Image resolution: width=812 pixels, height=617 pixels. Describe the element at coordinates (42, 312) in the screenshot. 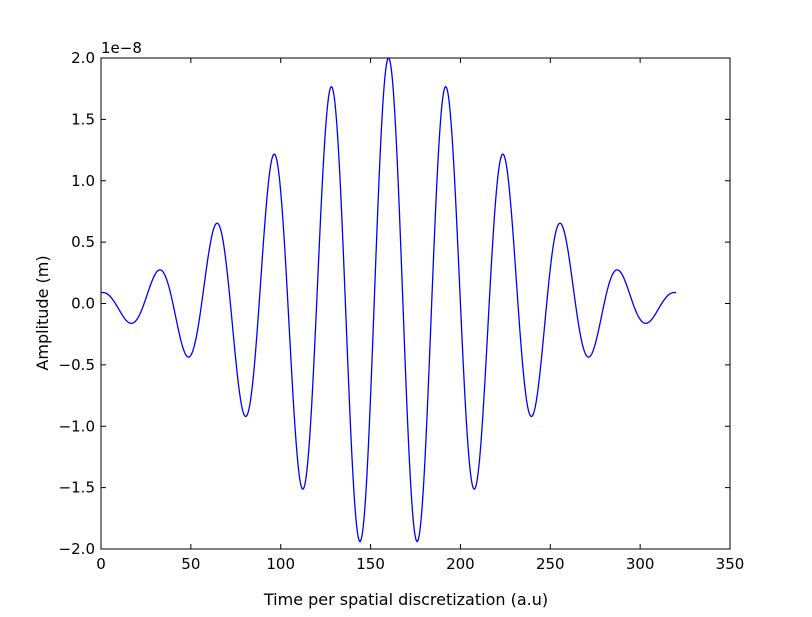

I see `y-axis-label: Amplitude (m)` at that location.